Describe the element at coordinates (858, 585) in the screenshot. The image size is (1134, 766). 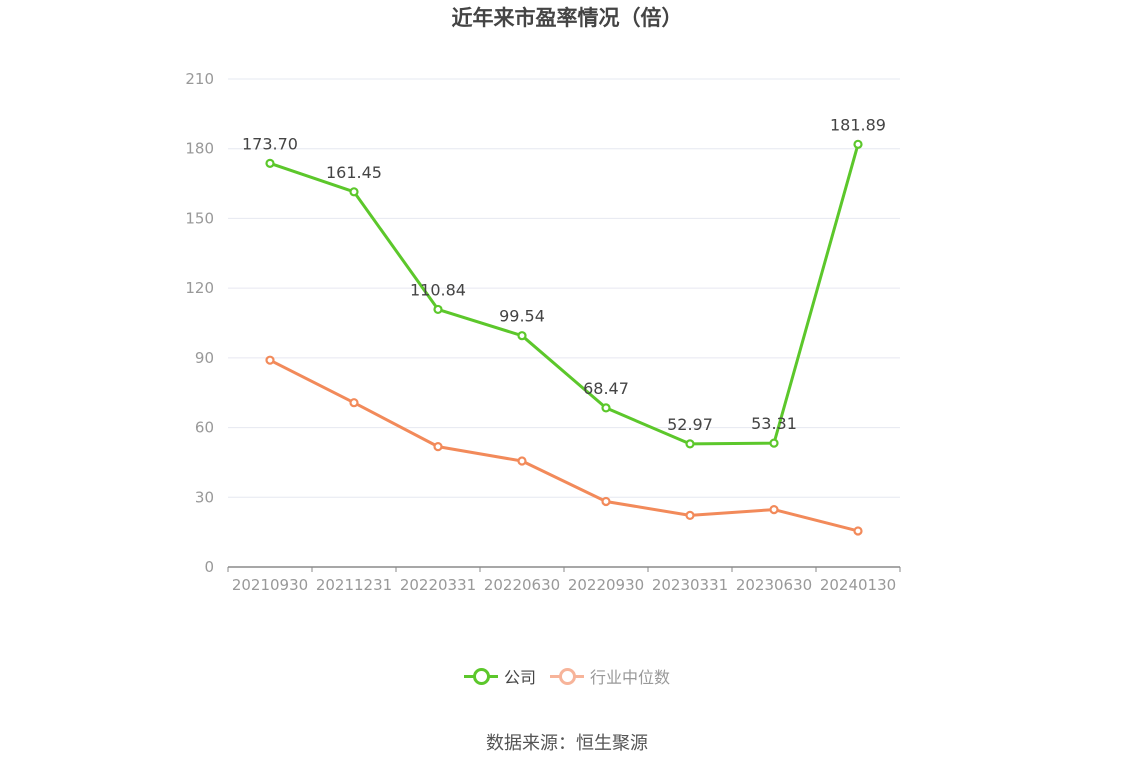
I see `x-tick-label: 20240130` at that location.